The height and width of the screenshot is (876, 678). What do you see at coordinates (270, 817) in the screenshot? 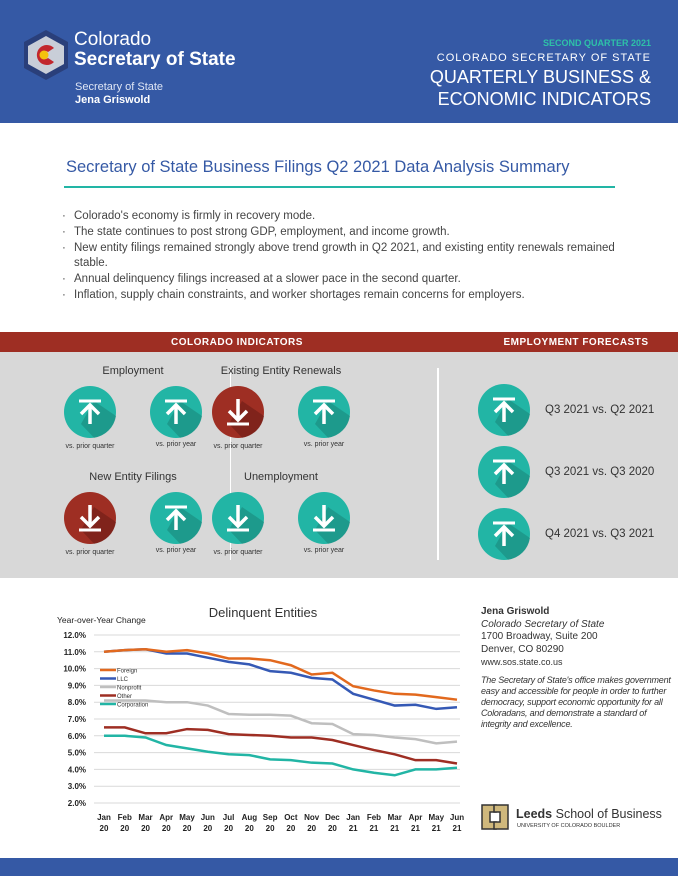
I see `x-tick-label: Sep` at bounding box center [270, 817].